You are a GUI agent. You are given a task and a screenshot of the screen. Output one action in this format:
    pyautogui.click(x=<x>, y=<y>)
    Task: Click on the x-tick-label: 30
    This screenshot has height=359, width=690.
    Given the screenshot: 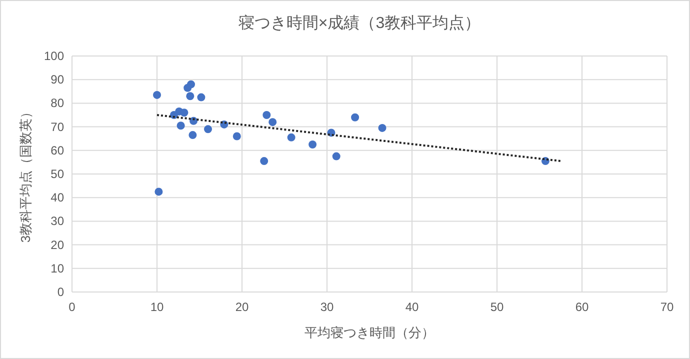 What is the action you would take?
    pyautogui.click(x=327, y=307)
    